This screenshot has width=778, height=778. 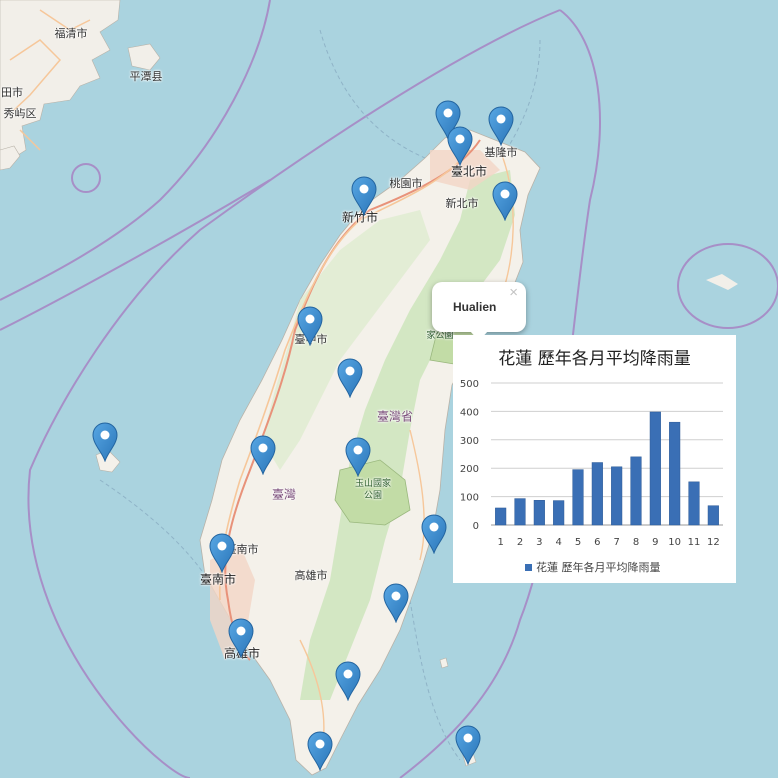 I want to click on map-marker-kaohsiung, so click(x=241, y=638).